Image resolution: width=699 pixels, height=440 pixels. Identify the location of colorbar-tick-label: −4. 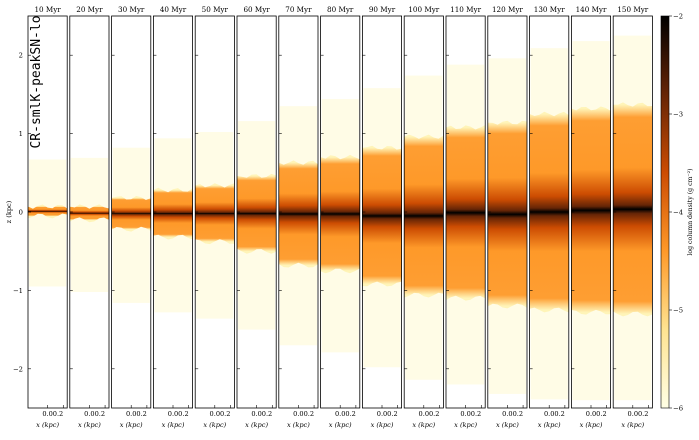
(678, 213).